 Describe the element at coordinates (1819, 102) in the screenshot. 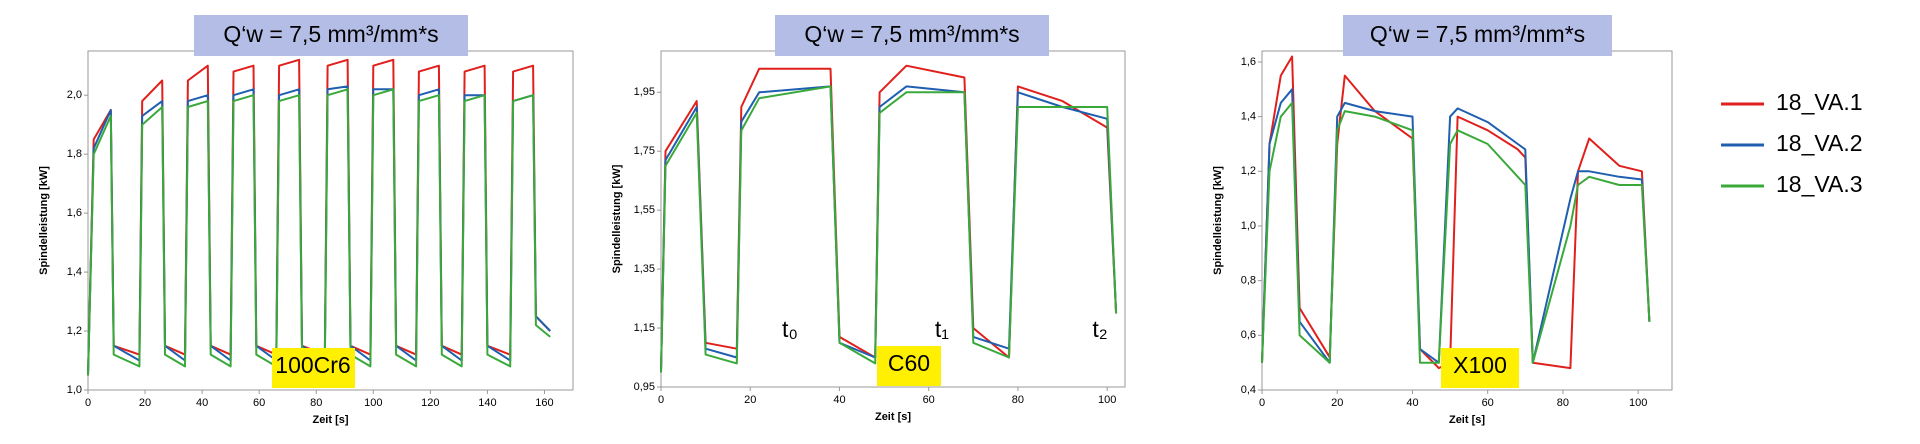

I see `legend-label: 18_VA.1` at that location.